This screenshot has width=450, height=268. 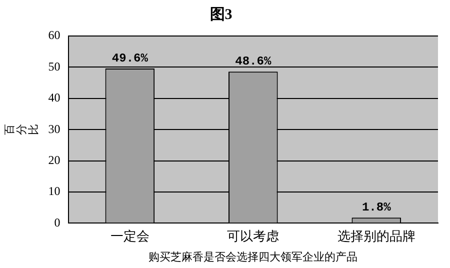 What do you see at coordinates (253, 61) in the screenshot?
I see `data-label: 48.6%` at bounding box center [253, 61].